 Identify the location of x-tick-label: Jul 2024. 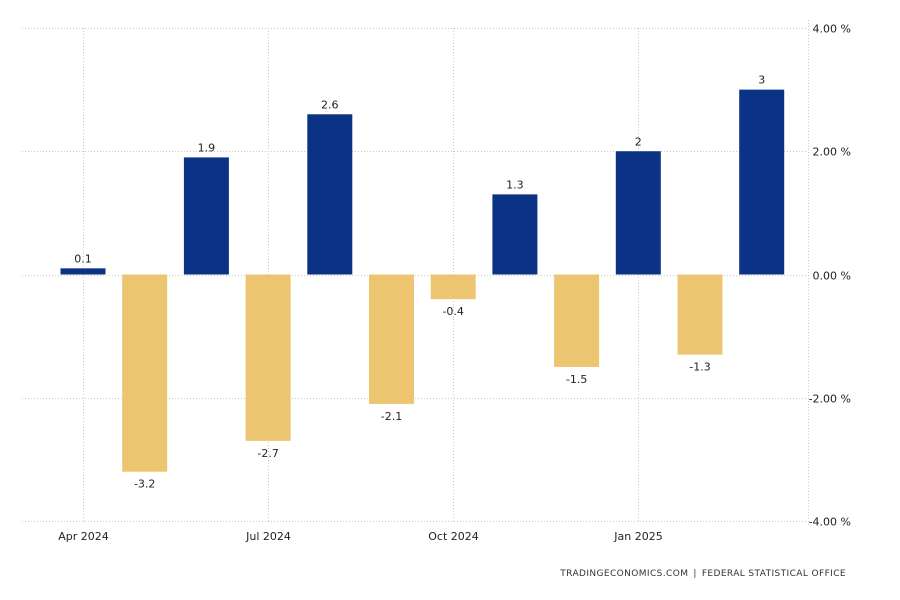
(268, 536).